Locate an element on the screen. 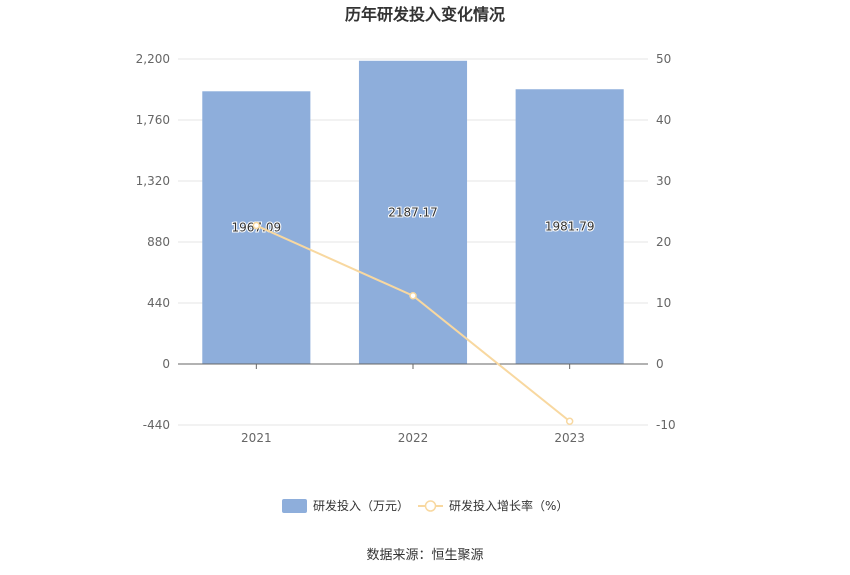 The image size is (850, 575). data-source: 数据来源：恒生聚源 is located at coordinates (424, 555).